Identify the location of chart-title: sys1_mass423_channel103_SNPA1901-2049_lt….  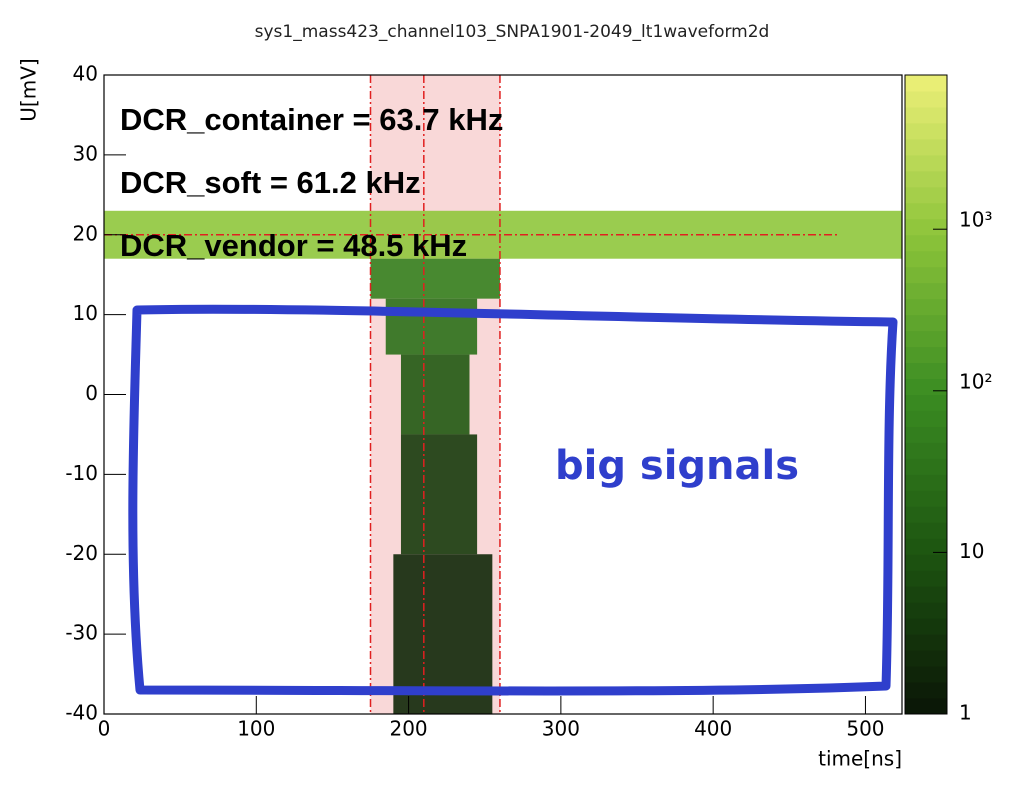
(512, 32).